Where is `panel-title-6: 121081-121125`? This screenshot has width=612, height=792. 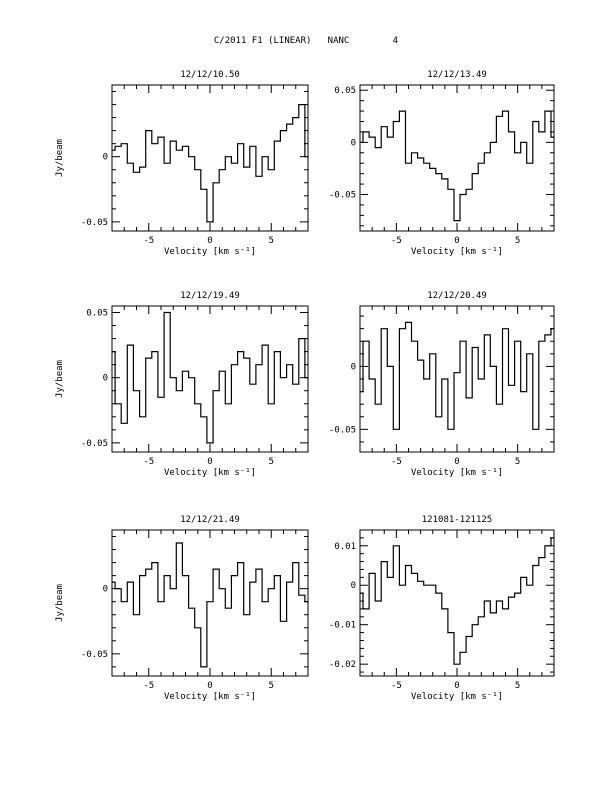 panel-title-6: 121081-121125 is located at coordinates (457, 520).